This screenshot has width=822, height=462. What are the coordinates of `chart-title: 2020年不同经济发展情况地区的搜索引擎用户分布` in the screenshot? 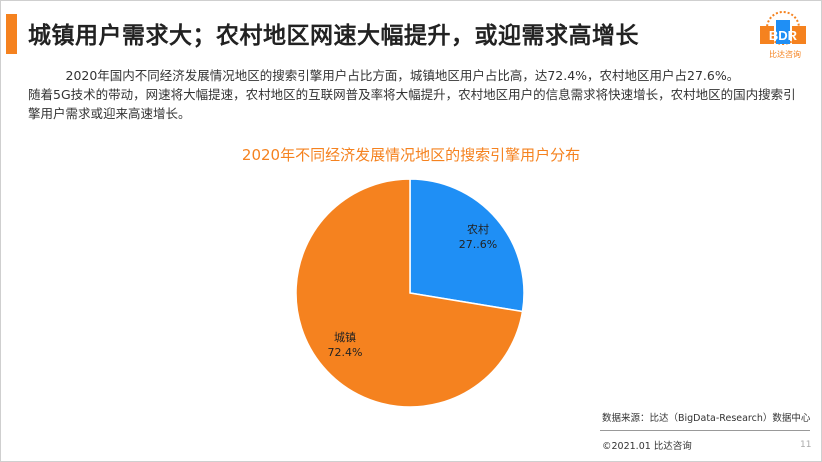 It's located at (411, 155).